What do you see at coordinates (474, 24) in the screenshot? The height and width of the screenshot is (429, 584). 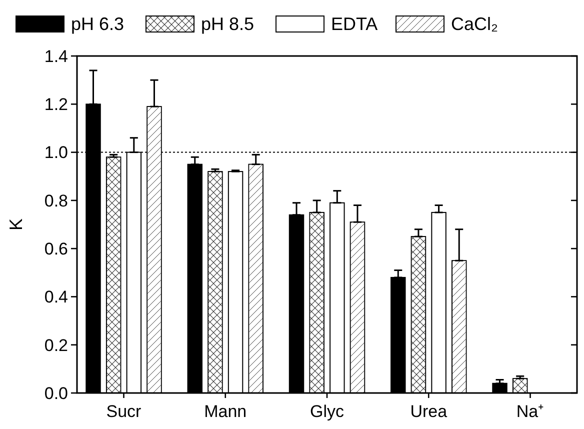 I see `legend-label: CaCl₂` at bounding box center [474, 24].